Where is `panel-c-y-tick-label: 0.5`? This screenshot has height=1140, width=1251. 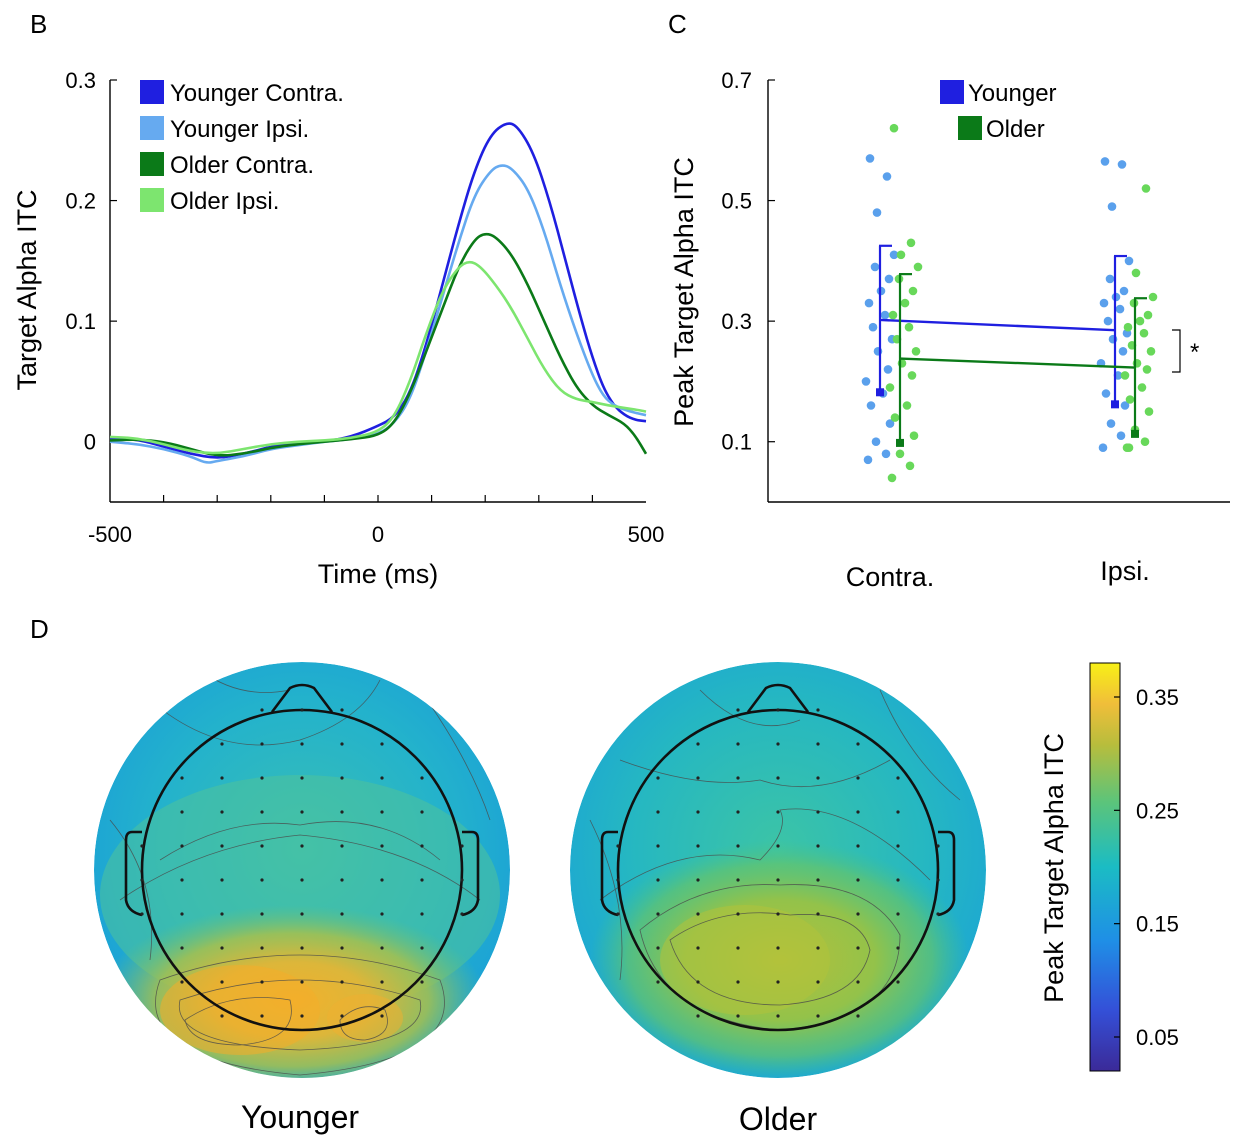
panel-c-y-tick-label: 0.5 is located at coordinates (736, 201).